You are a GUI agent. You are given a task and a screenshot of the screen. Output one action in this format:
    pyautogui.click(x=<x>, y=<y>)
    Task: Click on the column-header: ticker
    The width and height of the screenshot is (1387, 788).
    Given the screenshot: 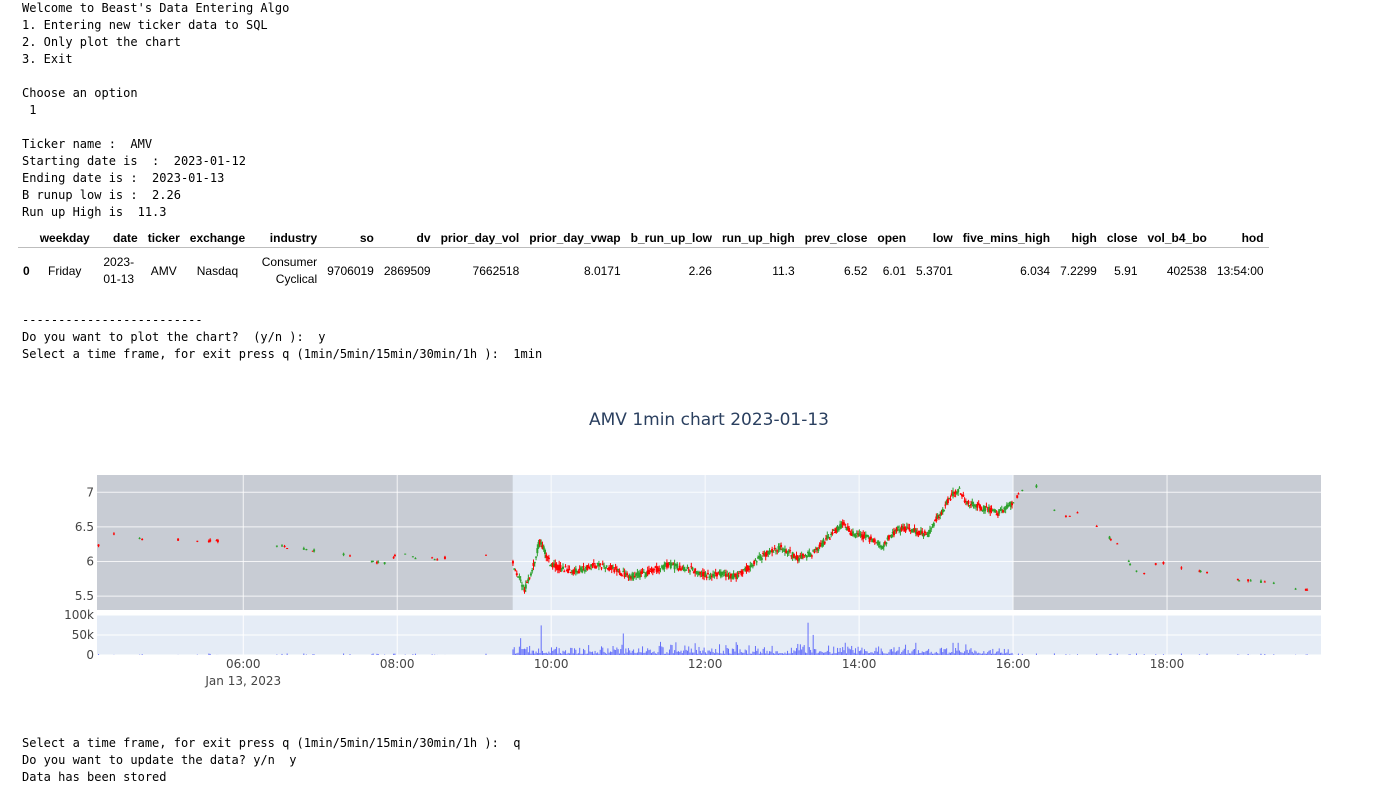 What is the action you would take?
    pyautogui.click(x=163, y=238)
    